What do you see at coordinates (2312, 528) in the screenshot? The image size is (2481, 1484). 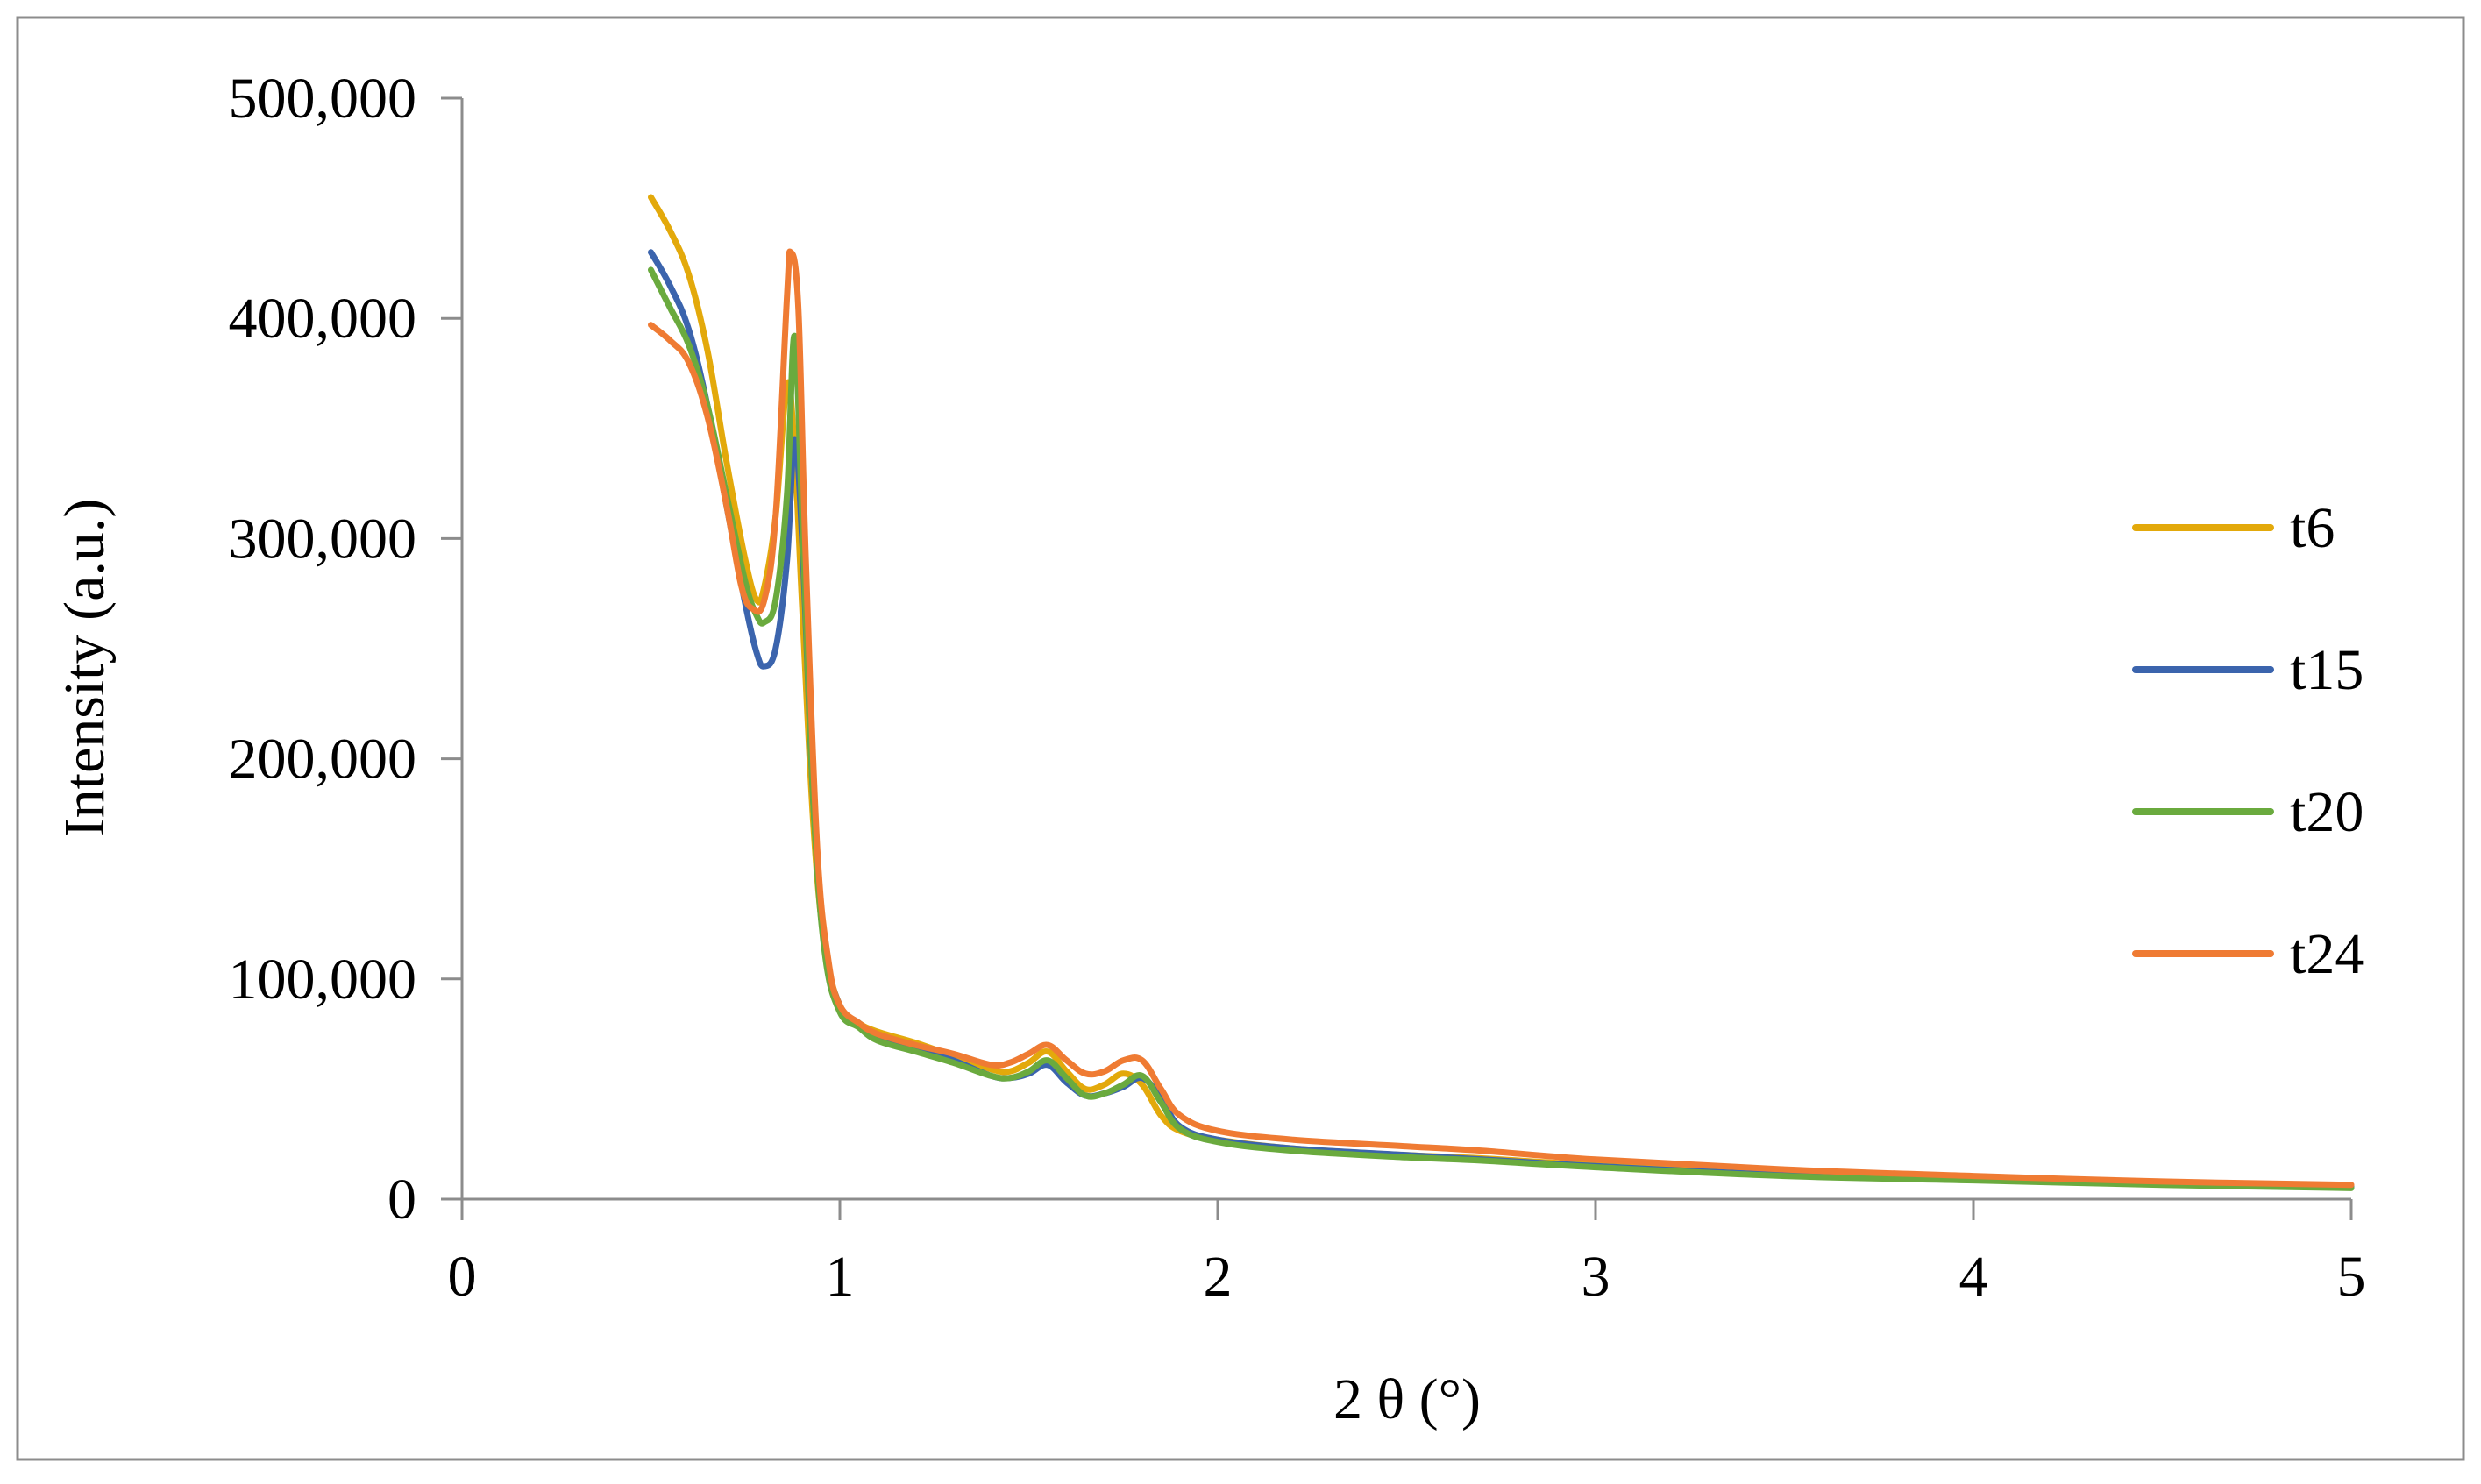 I see `legend-label-t6: t6` at bounding box center [2312, 528].